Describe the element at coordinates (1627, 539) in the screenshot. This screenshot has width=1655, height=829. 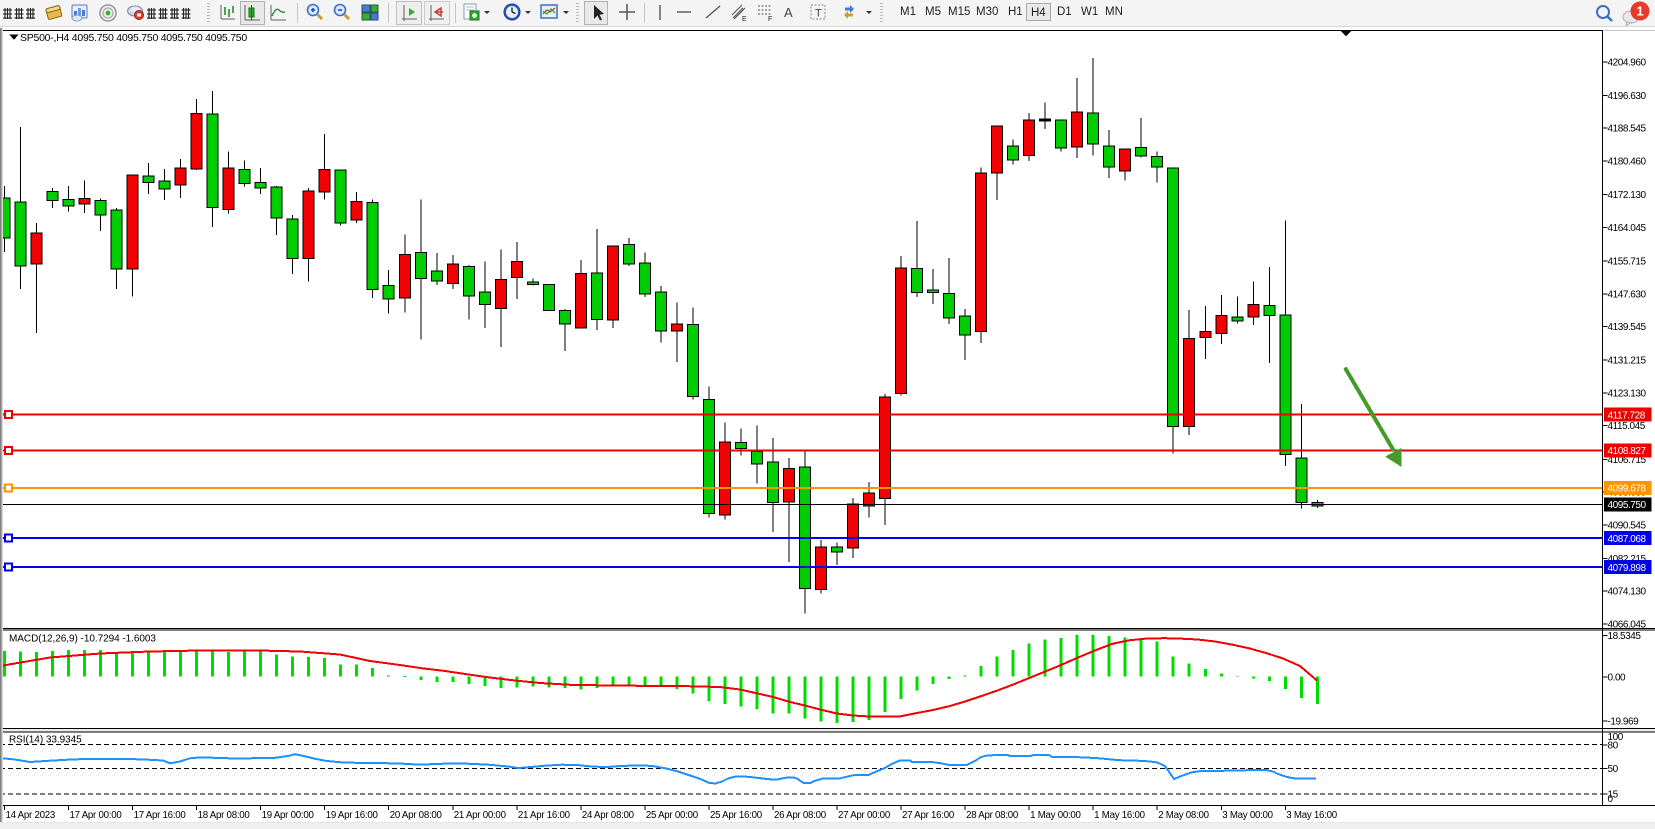
I see `svg-text: 4087.068` at that location.